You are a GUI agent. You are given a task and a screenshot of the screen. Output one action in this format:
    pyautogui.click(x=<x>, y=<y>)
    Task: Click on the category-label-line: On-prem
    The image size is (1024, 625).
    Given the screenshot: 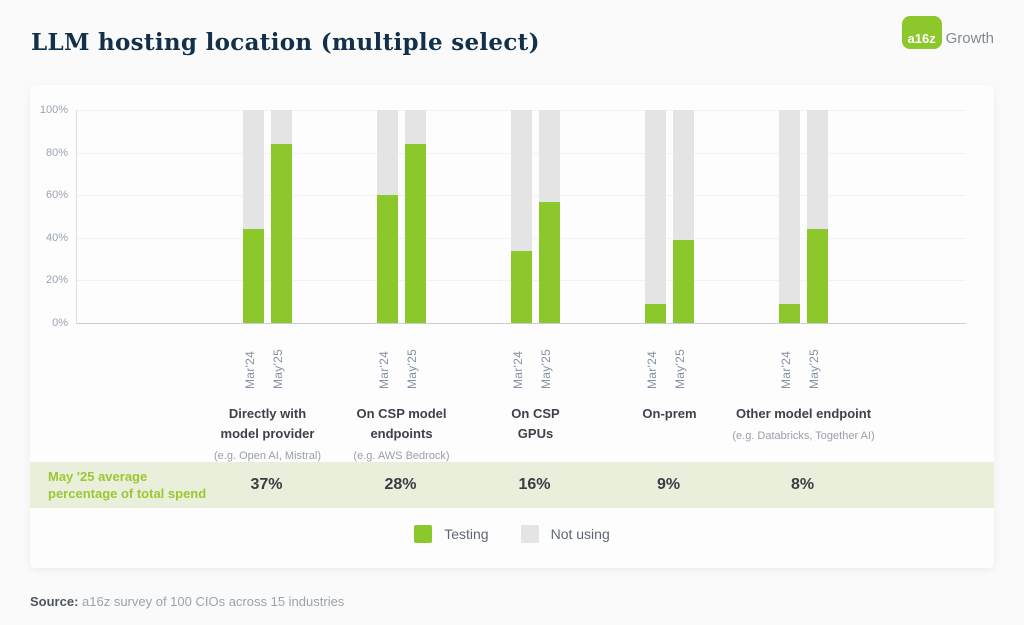 What is the action you would take?
    pyautogui.click(x=669, y=413)
    